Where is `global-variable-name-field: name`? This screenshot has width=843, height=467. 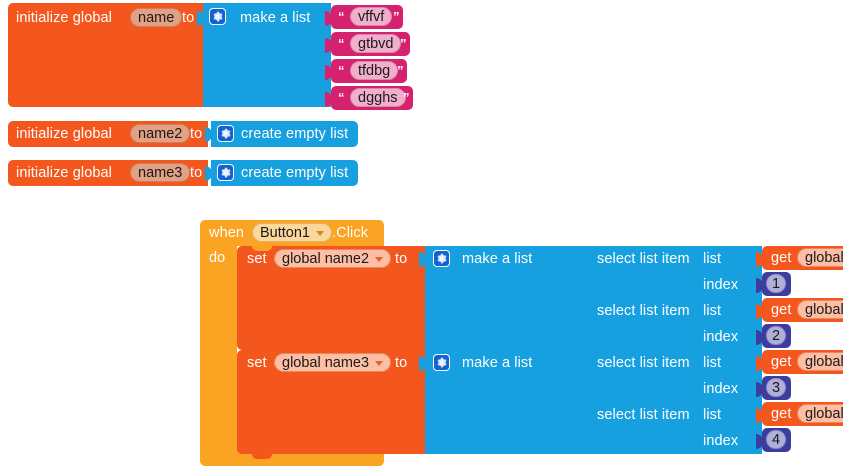
global-variable-name-field: name is located at coordinates (156, 17).